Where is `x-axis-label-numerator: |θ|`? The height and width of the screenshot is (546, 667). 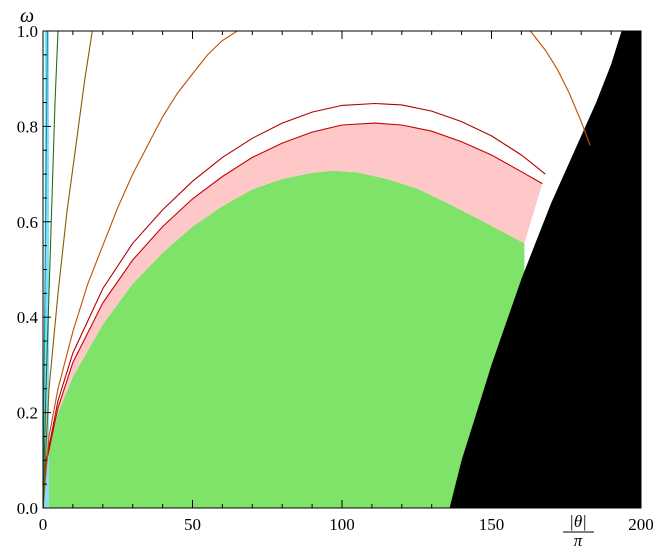
x-axis-label-numerator: |θ| is located at coordinates (578, 521).